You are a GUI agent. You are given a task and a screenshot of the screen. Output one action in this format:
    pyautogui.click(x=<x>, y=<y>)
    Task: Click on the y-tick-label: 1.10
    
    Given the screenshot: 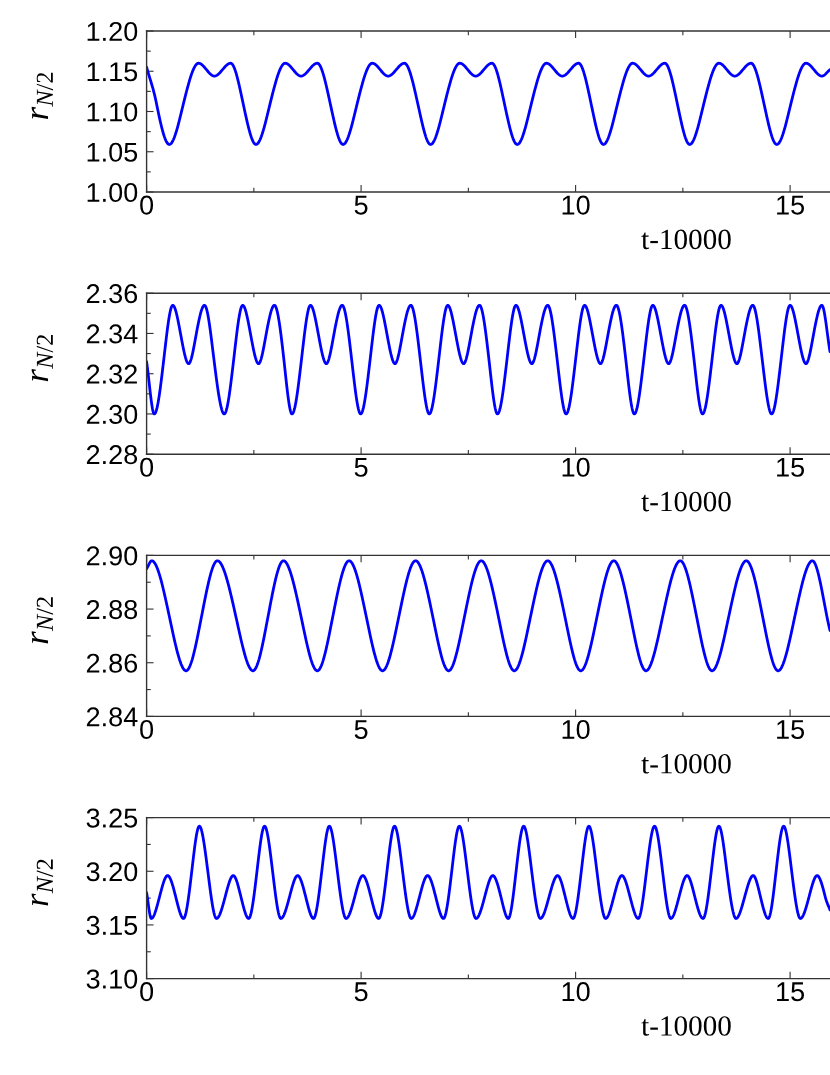 What is the action you would take?
    pyautogui.click(x=112, y=112)
    